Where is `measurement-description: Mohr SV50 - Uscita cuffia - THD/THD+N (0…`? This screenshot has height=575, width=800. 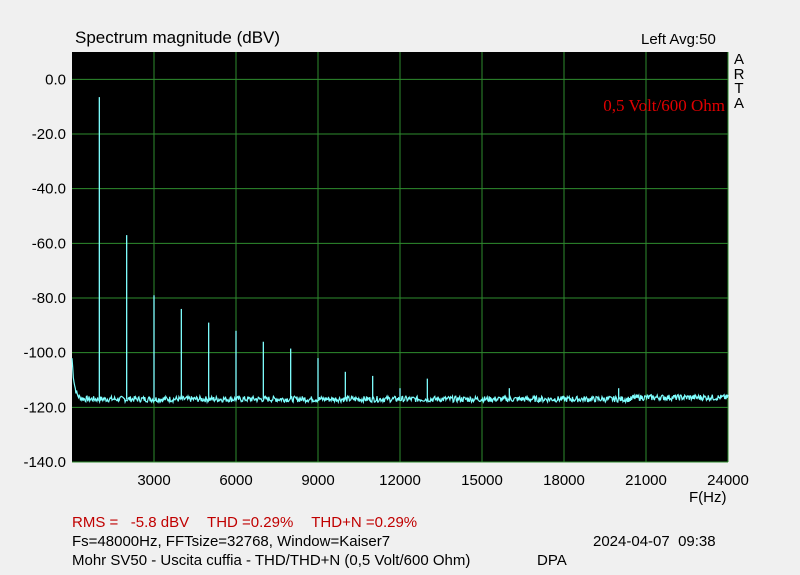
measurement-description: Mohr SV50 - Uscita cuffia - THD/THD+N (0… is located at coordinates (271, 560).